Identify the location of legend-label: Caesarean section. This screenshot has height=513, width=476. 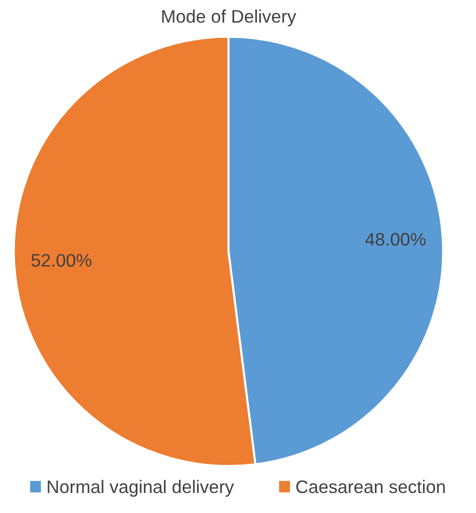
(370, 487).